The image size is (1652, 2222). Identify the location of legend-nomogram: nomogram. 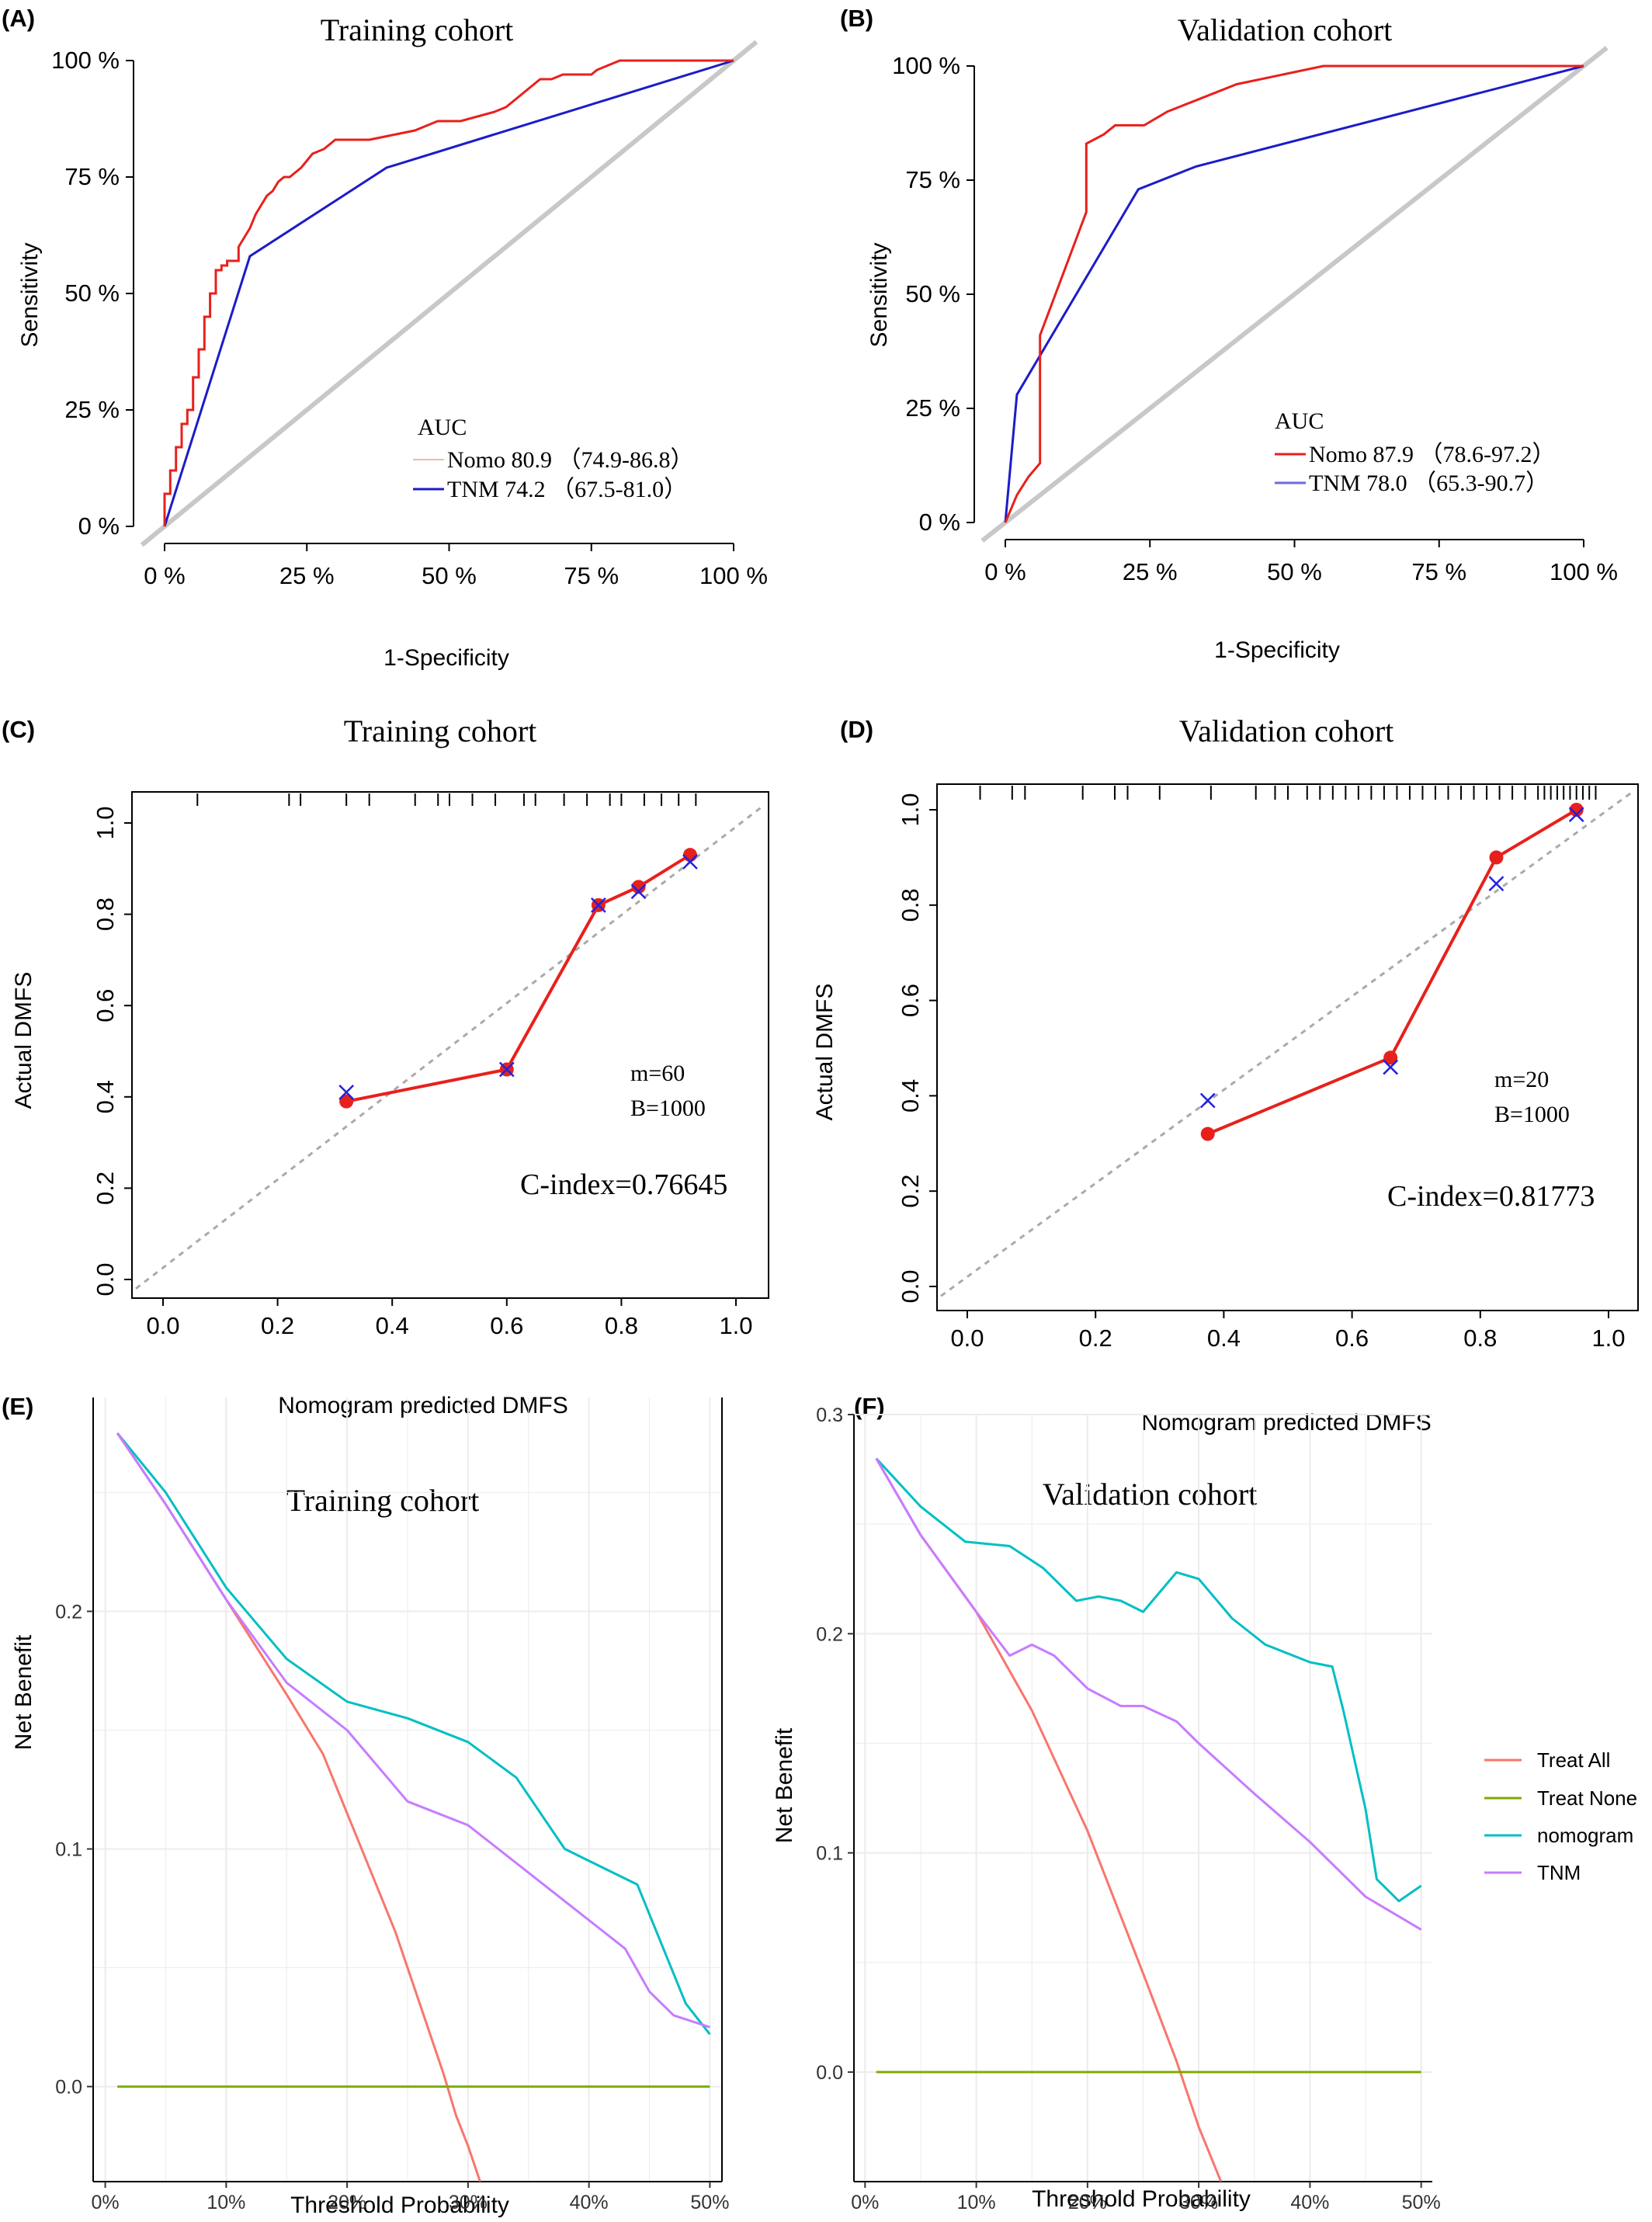
(1585, 1835).